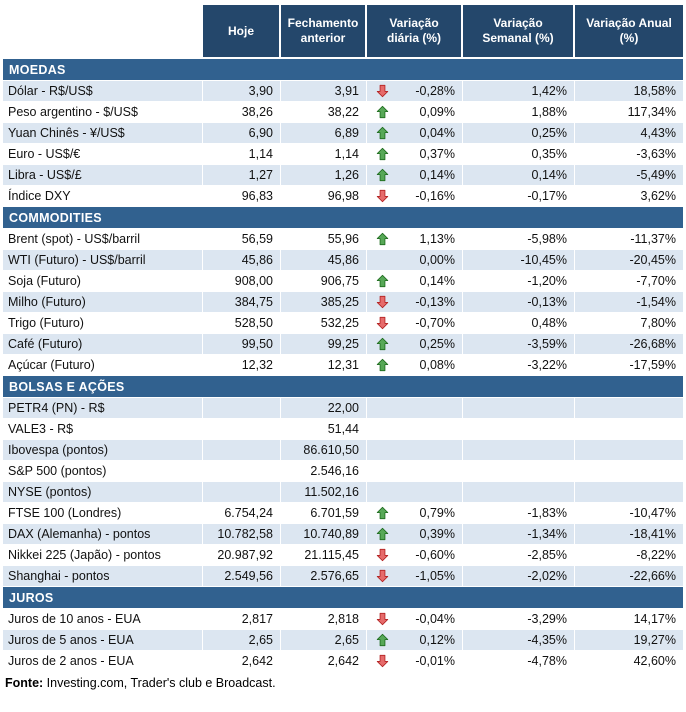 Image resolution: width=686 pixels, height=712 pixels. I want to click on cell-fechamento-anterior: 22,00, so click(324, 408).